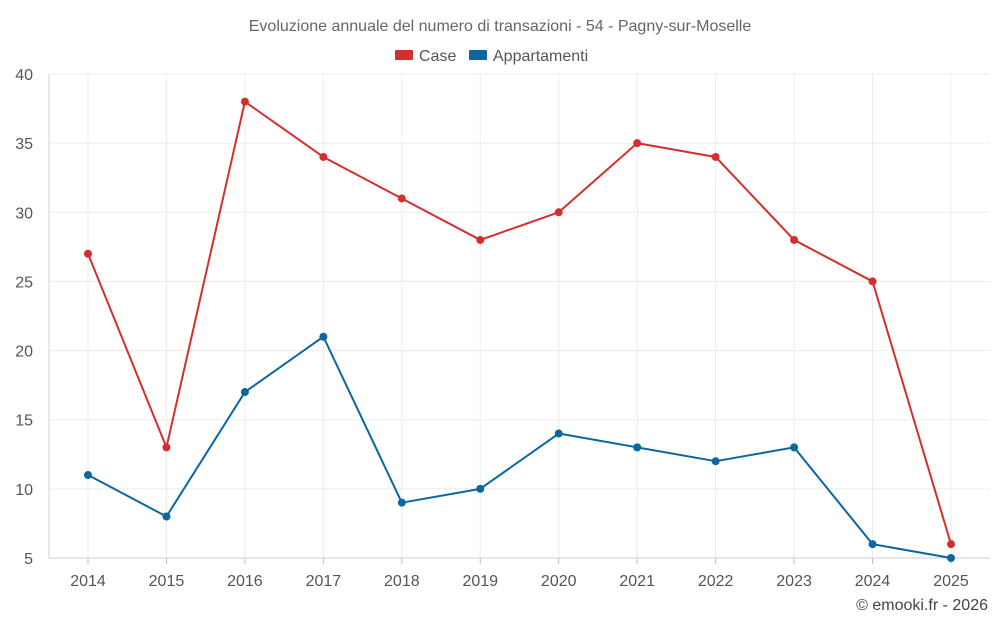 This screenshot has height=630, width=1000. Describe the element at coordinates (478, 55) in the screenshot. I see `legend-swatch-appartamenti` at that location.